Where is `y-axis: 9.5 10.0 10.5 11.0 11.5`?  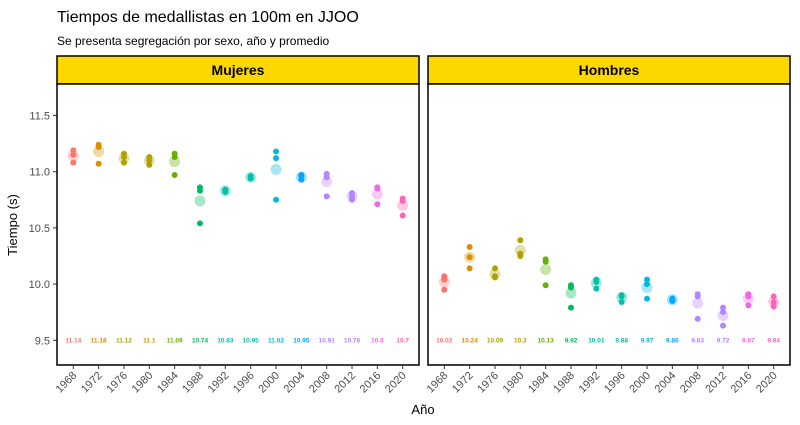 y-axis: 9.5 10.0 10.5 11.0 11.5 is located at coordinates (43, 228).